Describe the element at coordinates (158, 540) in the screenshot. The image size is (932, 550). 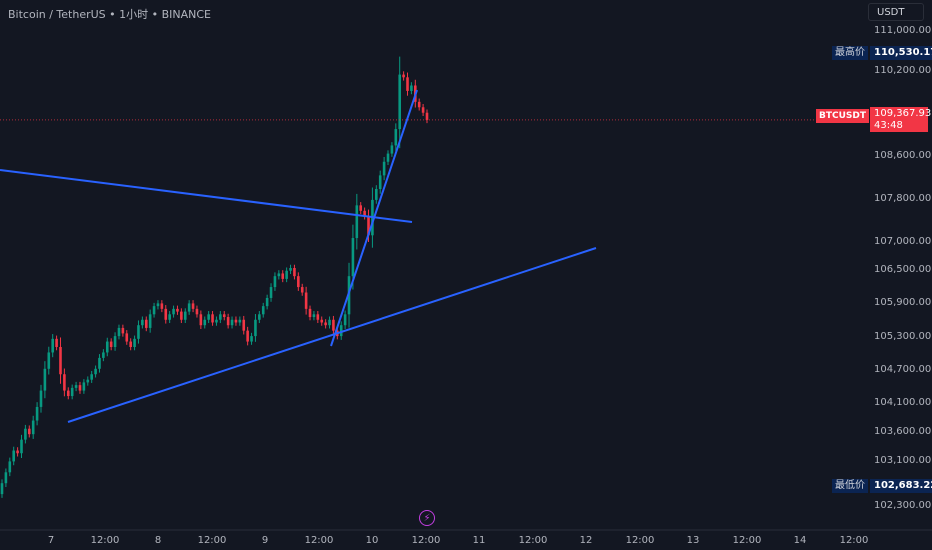
I see `x-tick: 8` at that location.